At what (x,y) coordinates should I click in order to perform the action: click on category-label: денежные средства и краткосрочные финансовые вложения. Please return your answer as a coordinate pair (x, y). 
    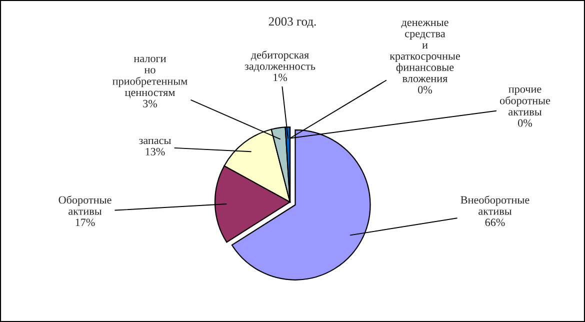
    Looking at the image, I should click on (425, 51).